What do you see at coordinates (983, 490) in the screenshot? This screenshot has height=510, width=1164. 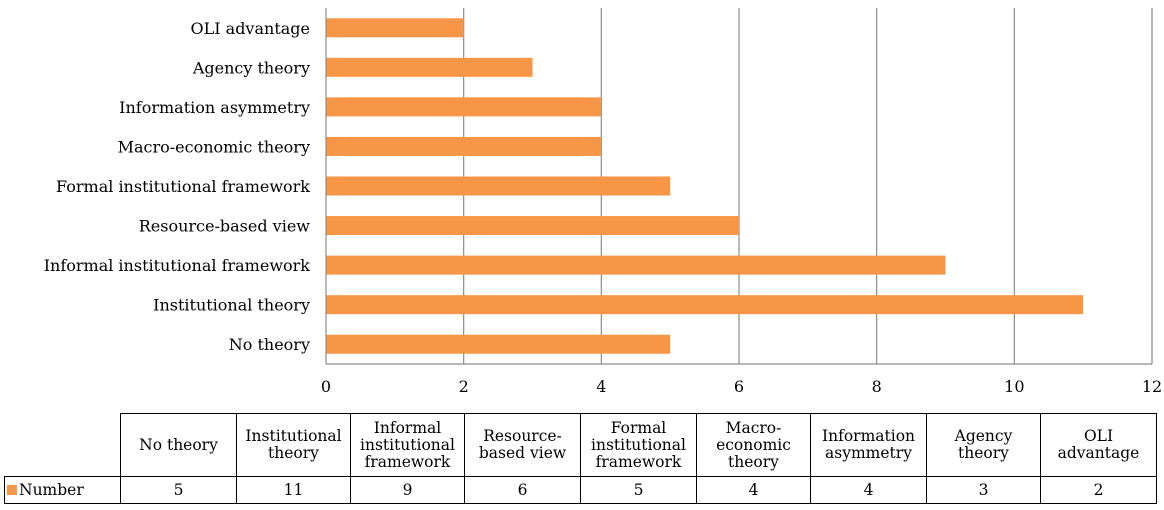 I see `data-table-value-cell: 3` at bounding box center [983, 490].